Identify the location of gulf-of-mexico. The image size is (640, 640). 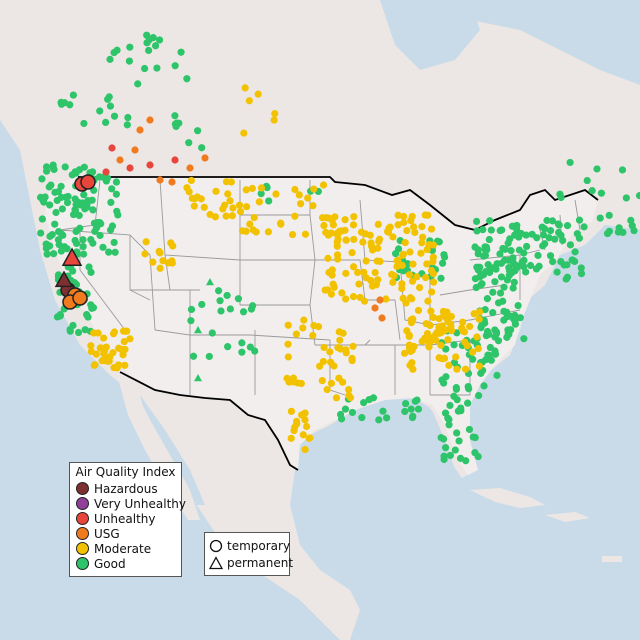
(375, 471).